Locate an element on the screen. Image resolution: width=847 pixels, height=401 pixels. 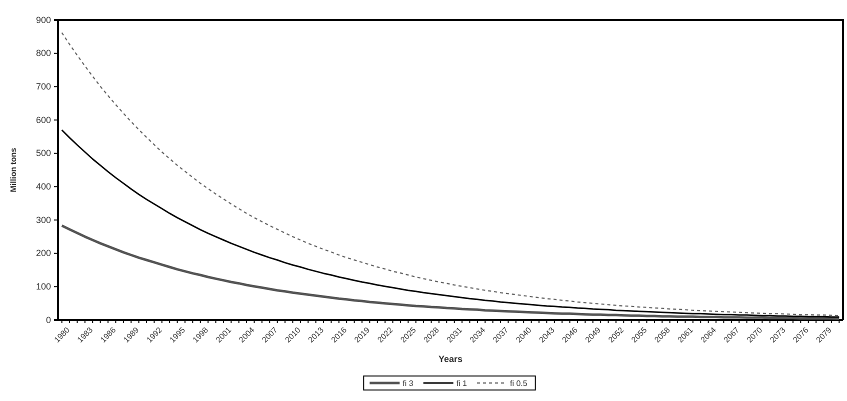
legend-label: fi 3 is located at coordinates (408, 383).